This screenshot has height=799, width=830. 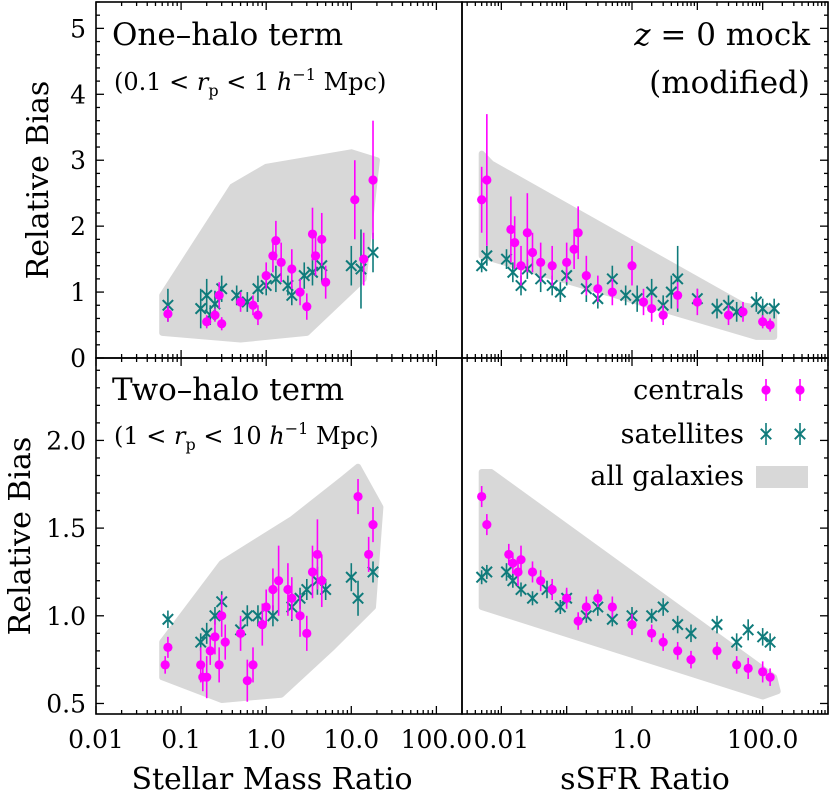 What do you see at coordinates (766, 434) in the screenshot?
I see `legend-satellites-marker-stroke` at bounding box center [766, 434].